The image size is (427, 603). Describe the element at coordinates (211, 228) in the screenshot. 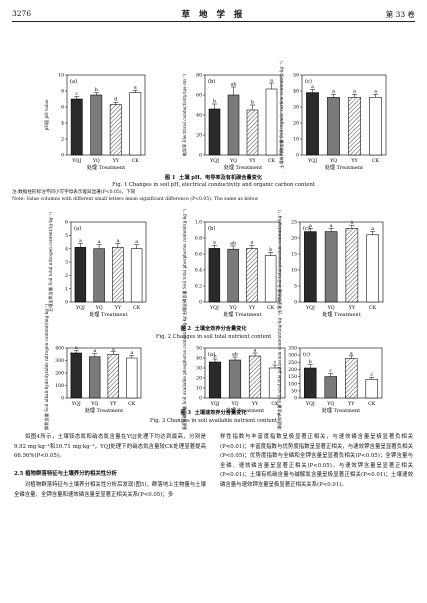

I see `panel-label: (b)` at that location.